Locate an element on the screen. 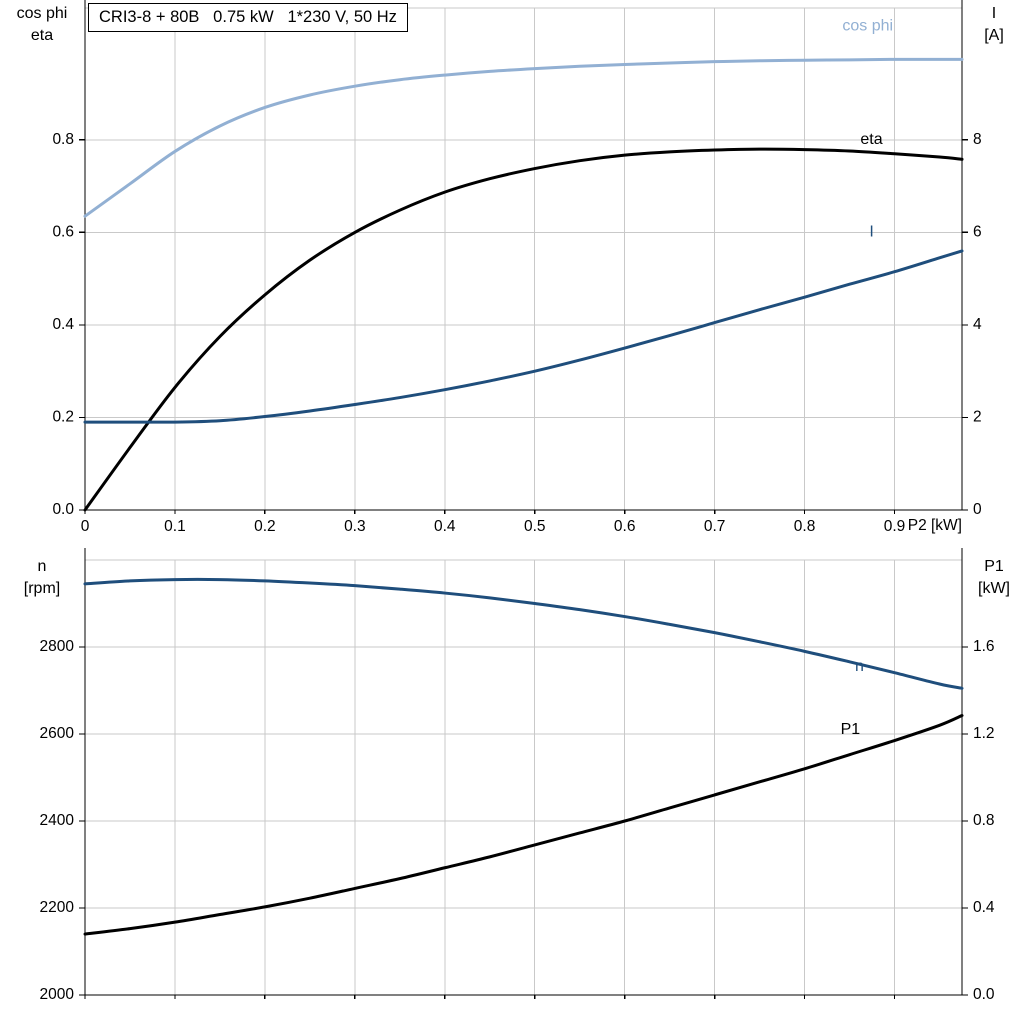  axis-title-line: P1 is located at coordinates (994, 566).